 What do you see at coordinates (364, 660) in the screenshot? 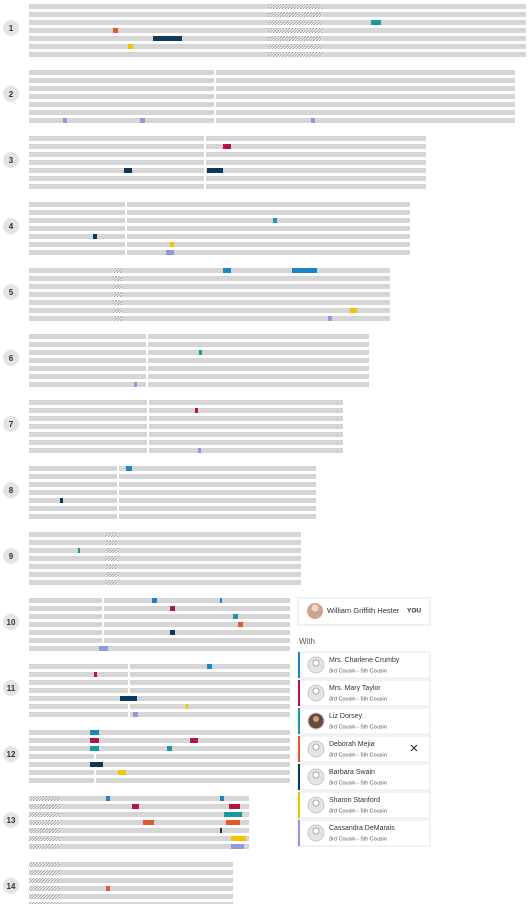
I see `match-name: Mrs. Charlene Crumby` at bounding box center [364, 660].